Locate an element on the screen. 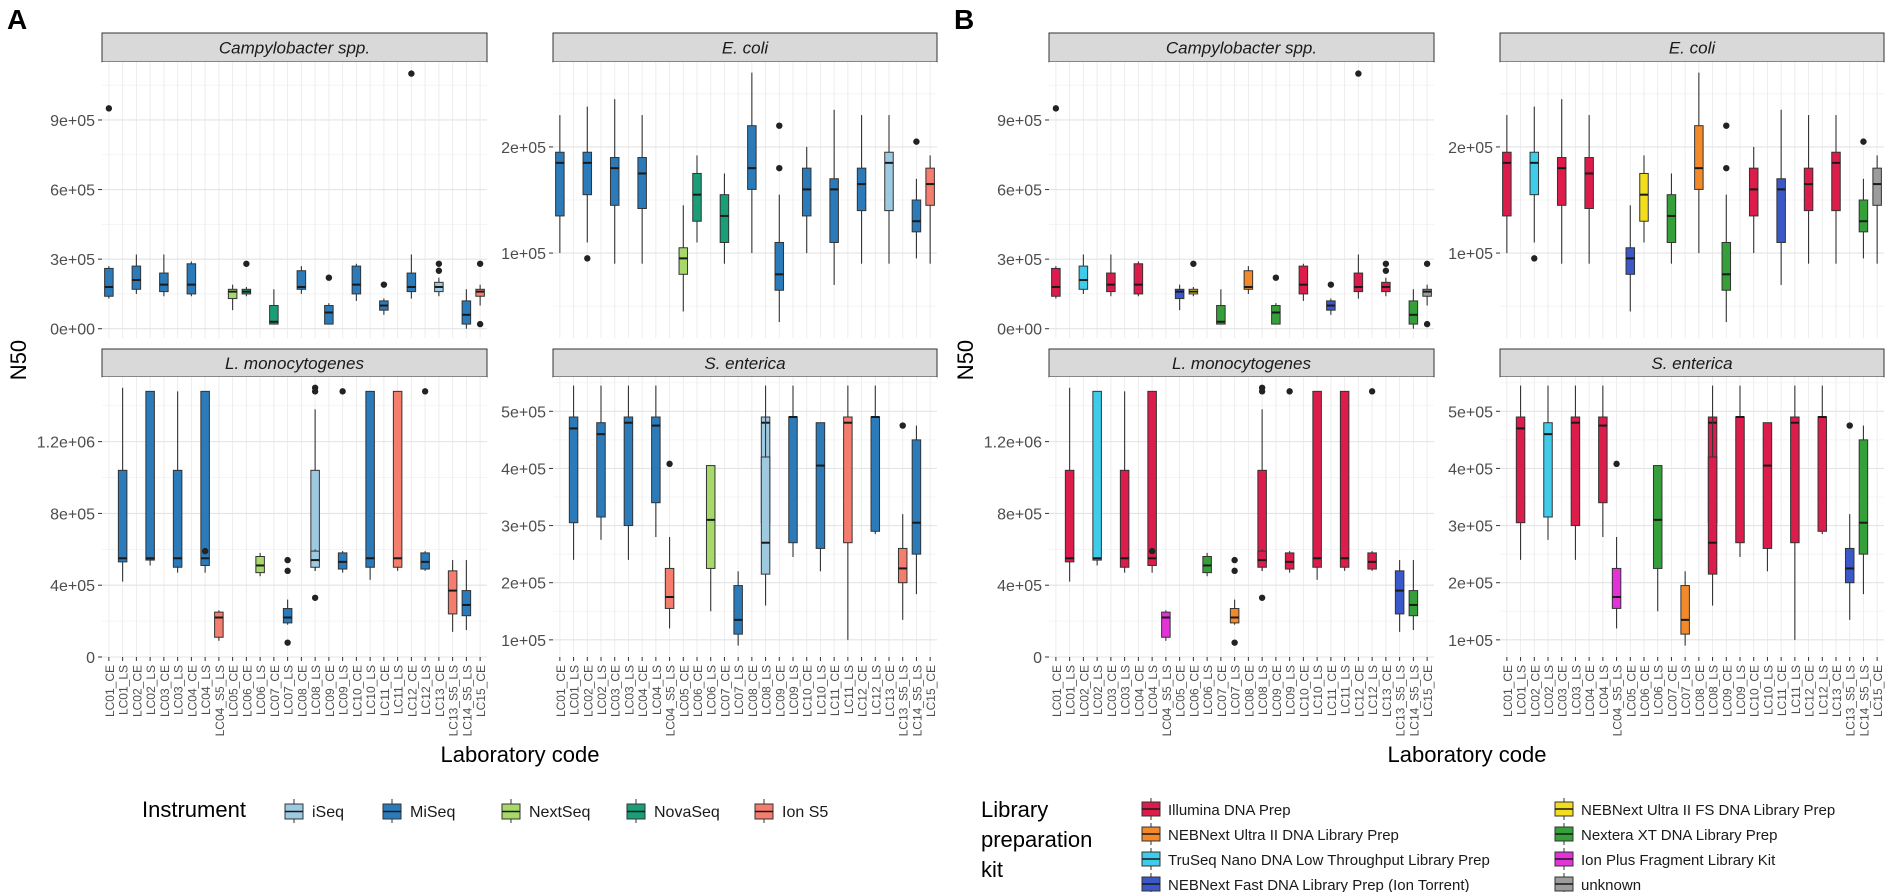  x-axis-title: Laboratory code is located at coordinates (520, 754).